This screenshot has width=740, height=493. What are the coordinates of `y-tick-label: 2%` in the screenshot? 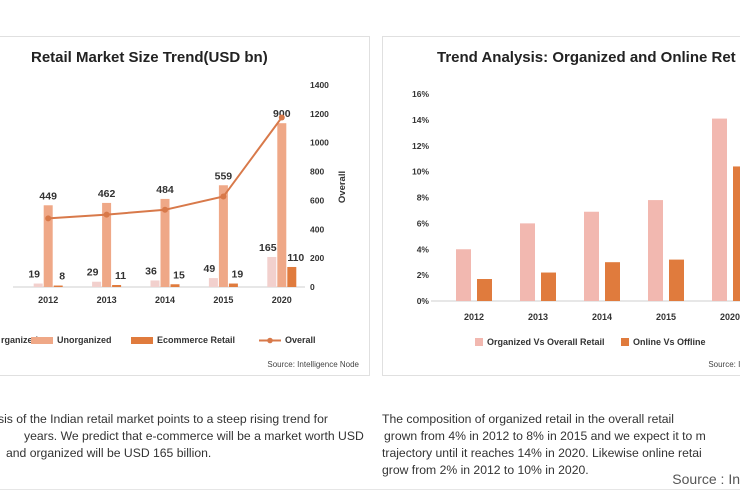 It's located at (423, 275).